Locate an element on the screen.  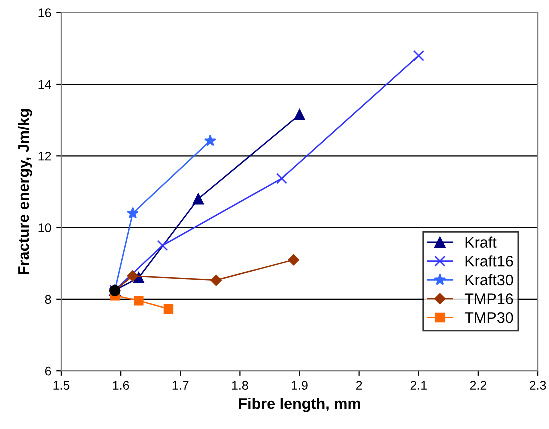
x-tick-label: 2.3 is located at coordinates (538, 385).